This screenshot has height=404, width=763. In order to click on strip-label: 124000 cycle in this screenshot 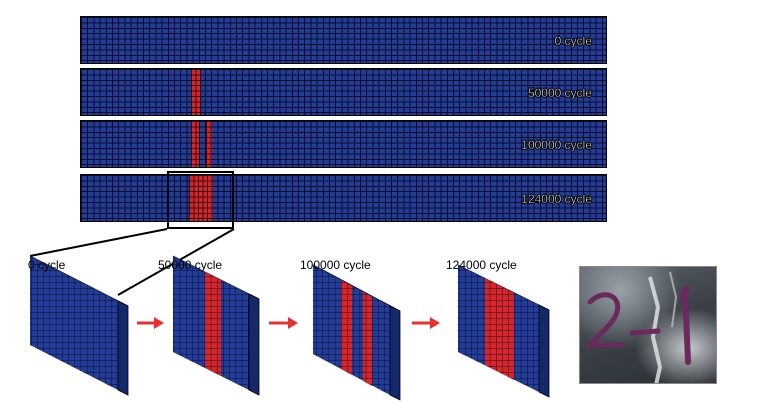, I will do `click(556, 199)`.